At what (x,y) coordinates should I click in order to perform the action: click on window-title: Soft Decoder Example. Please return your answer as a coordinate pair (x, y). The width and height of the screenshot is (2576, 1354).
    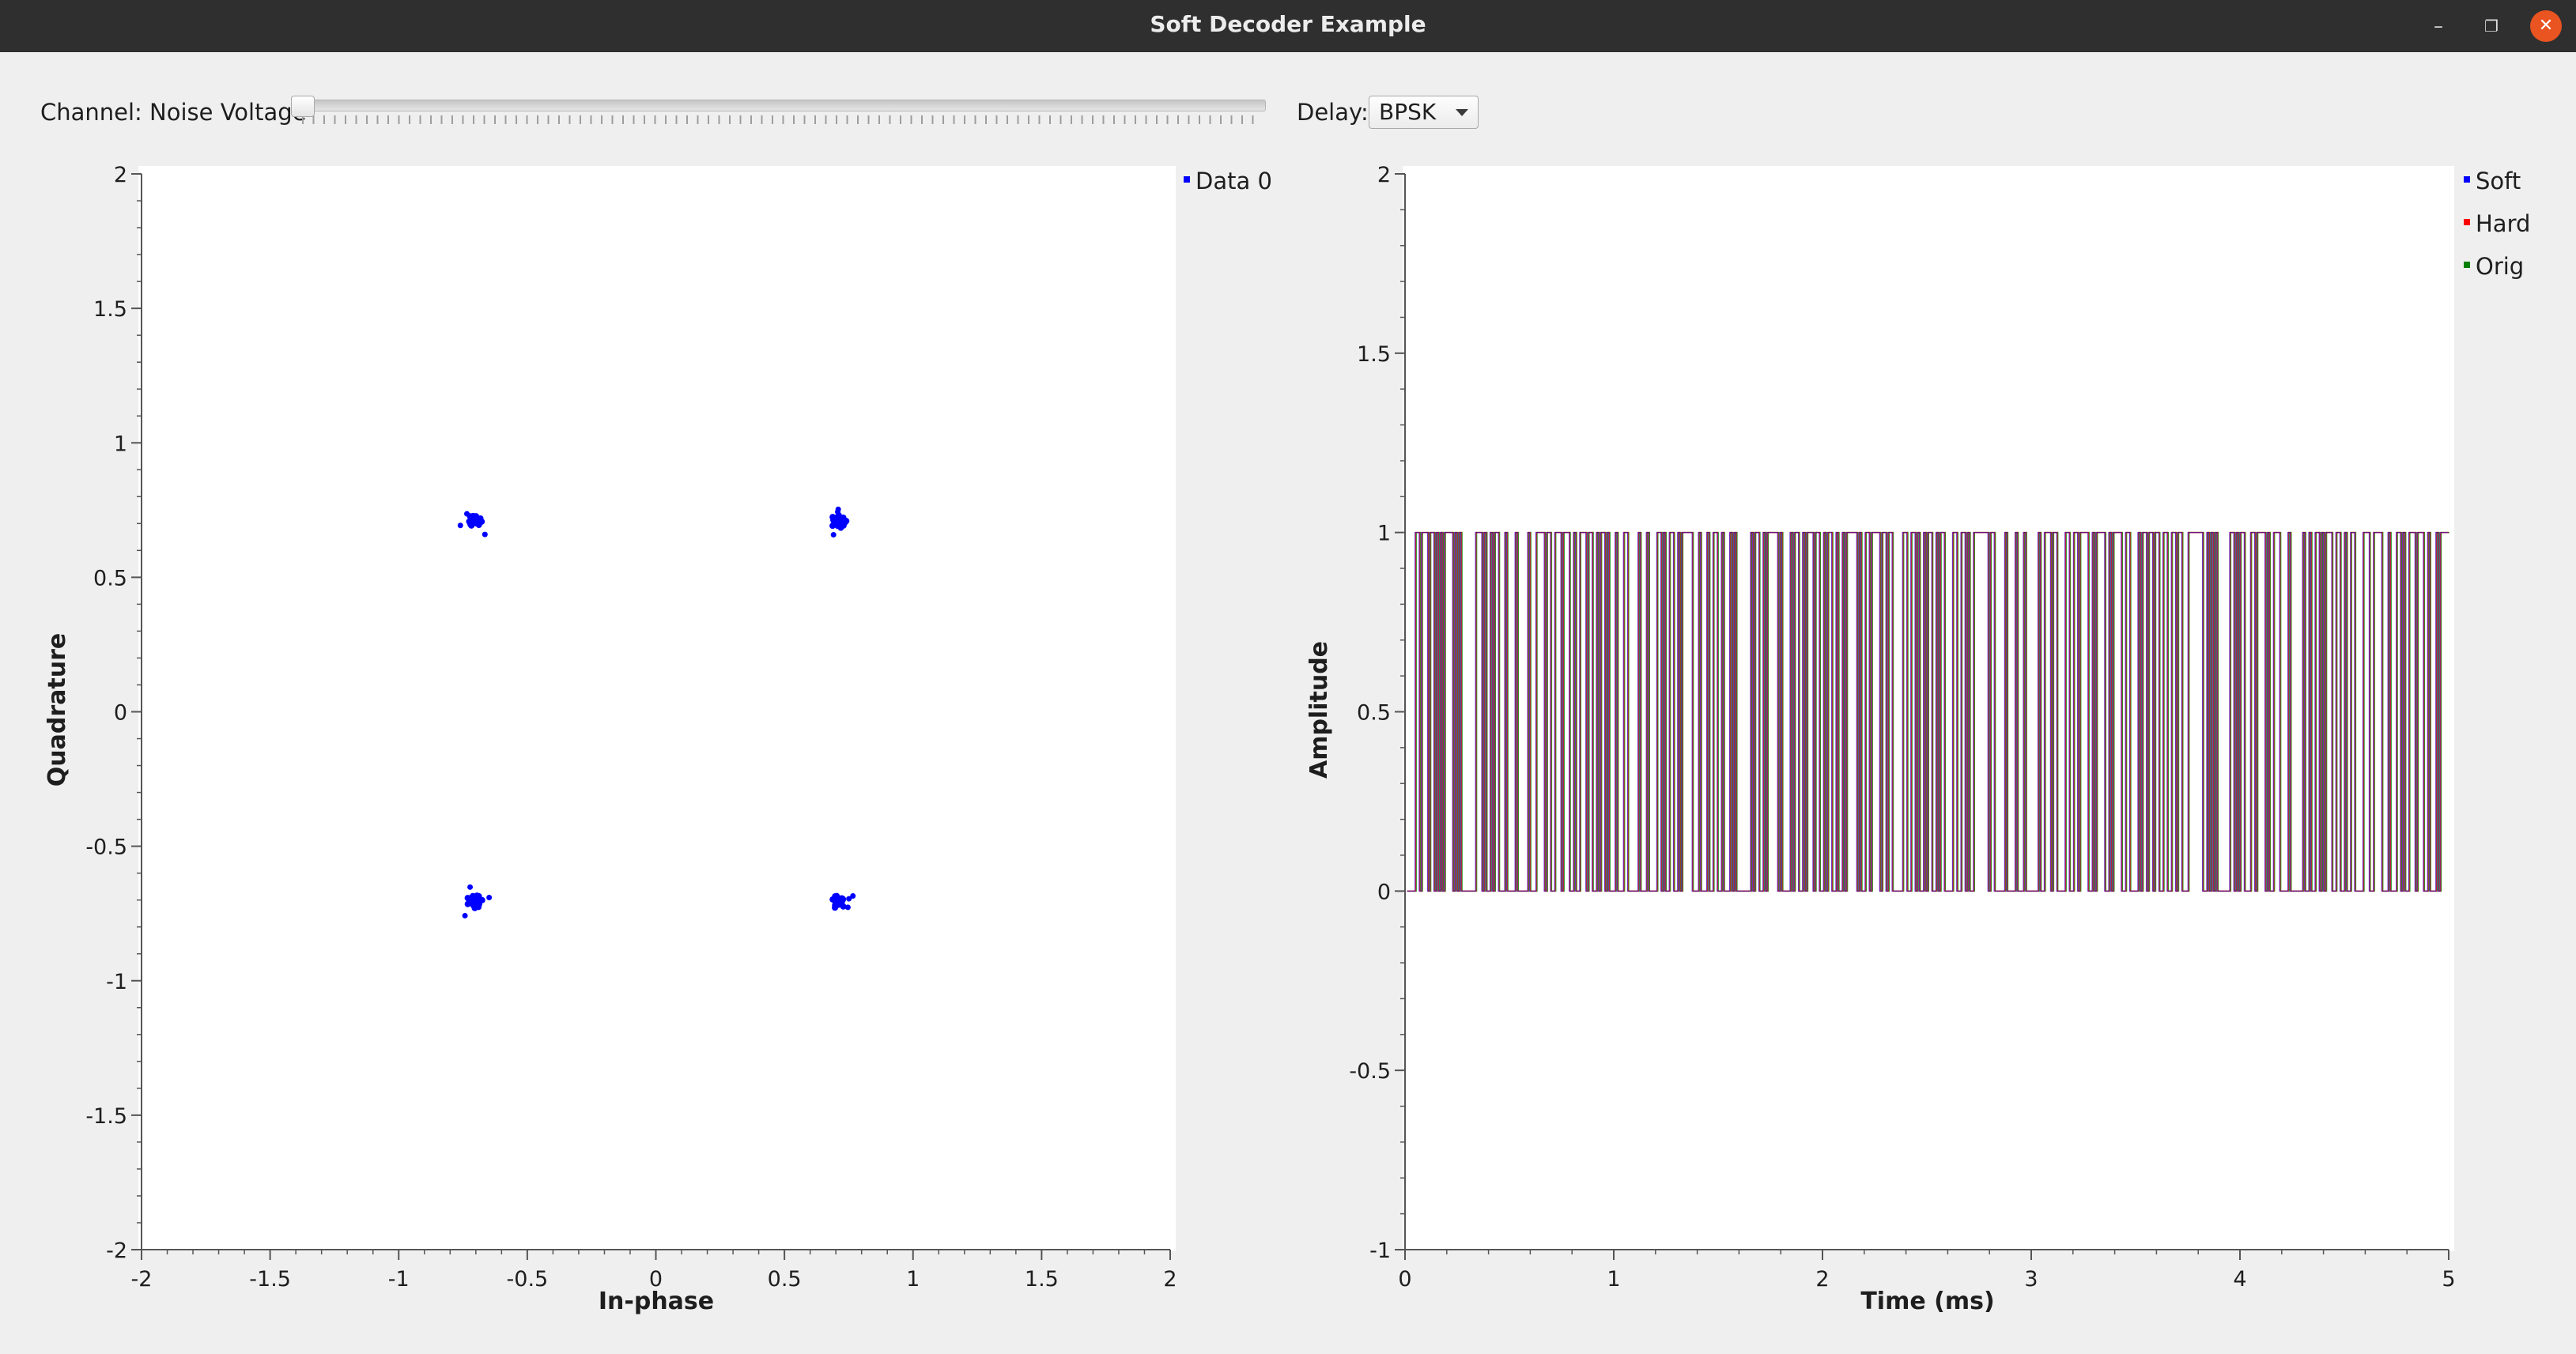
    Looking at the image, I should click on (1288, 24).